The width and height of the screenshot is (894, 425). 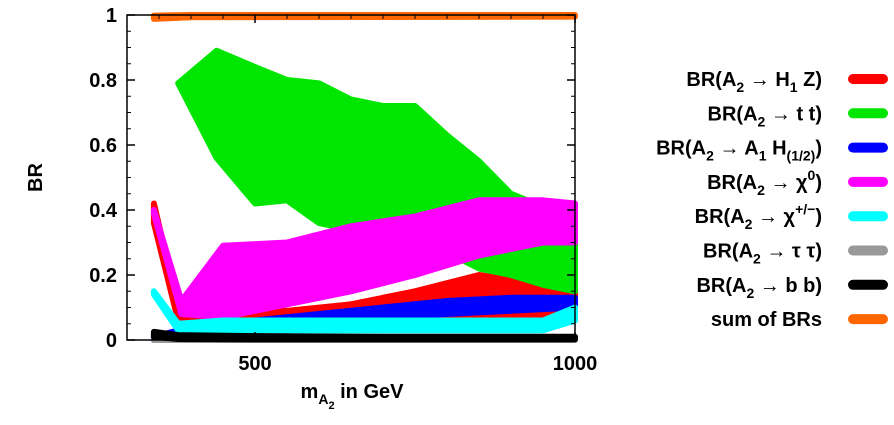 What do you see at coordinates (353, 396) in the screenshot?
I see `x-axis-label: mA2 in GeV` at bounding box center [353, 396].